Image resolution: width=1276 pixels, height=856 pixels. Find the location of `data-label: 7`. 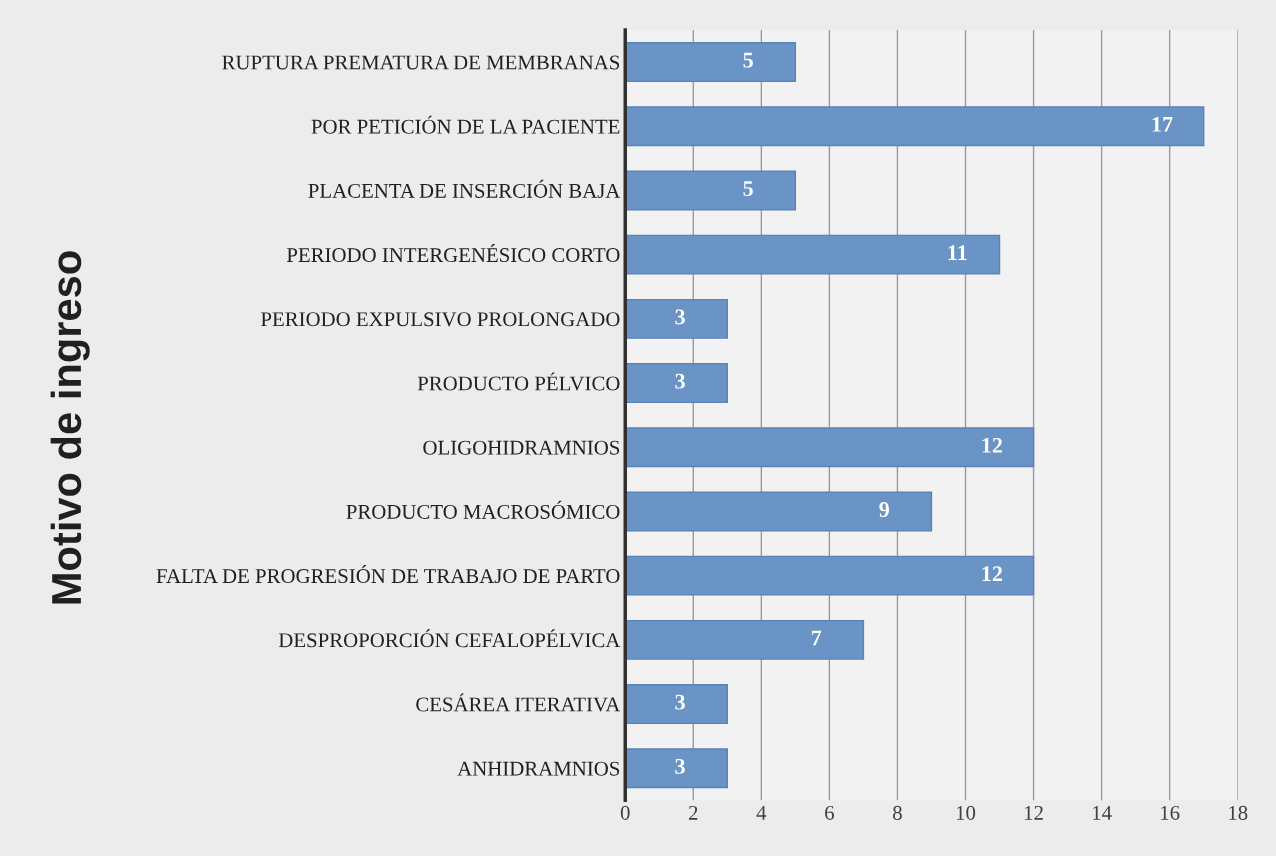

data-label: 7 is located at coordinates (816, 638).